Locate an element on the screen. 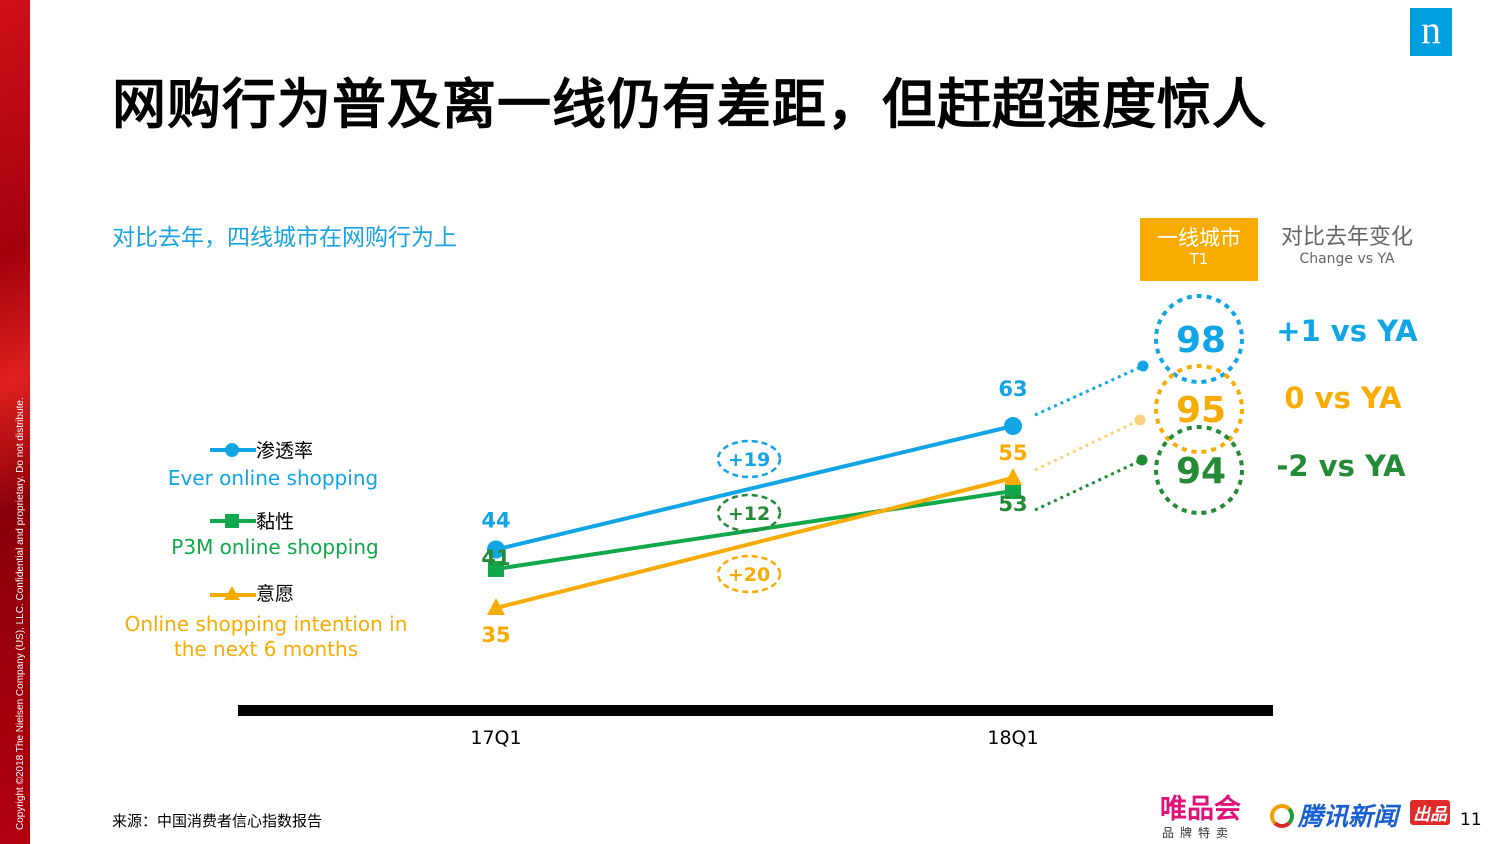 Image resolution: width=1500 pixels, height=844 pixels. t1-header: 一线城市 T1 is located at coordinates (1199, 249).